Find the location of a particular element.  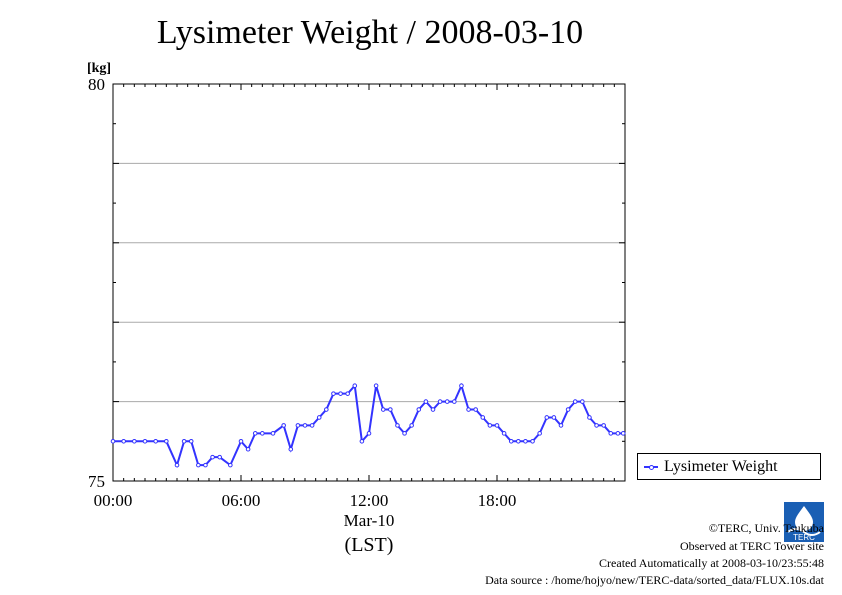

x-tick-label: 00:00 is located at coordinates (113, 500).